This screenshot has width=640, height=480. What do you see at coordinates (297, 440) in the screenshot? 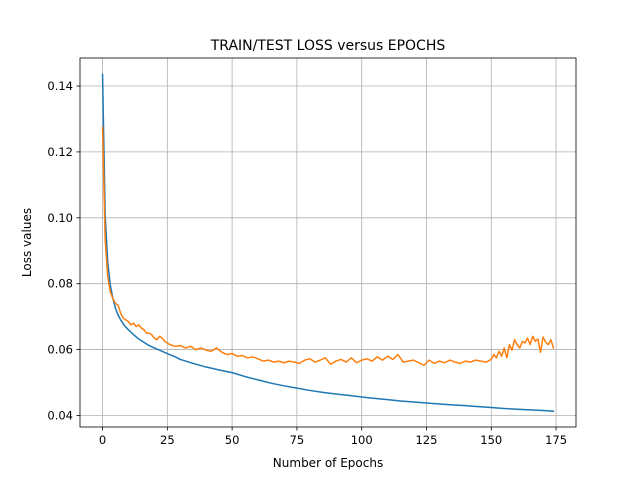
I see `x-tick-label: 75` at bounding box center [297, 440].